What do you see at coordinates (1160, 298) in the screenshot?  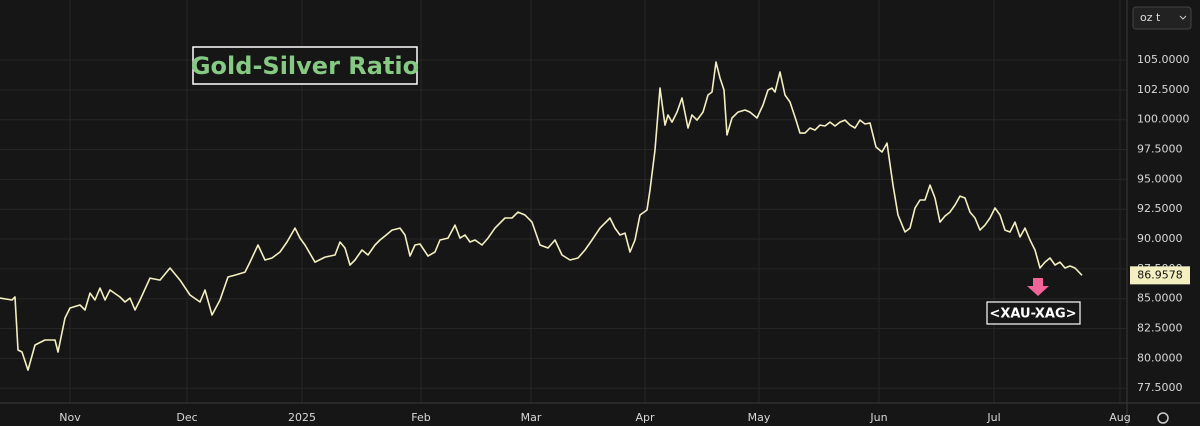 I see `y-tick-label: 85.0000` at bounding box center [1160, 298].